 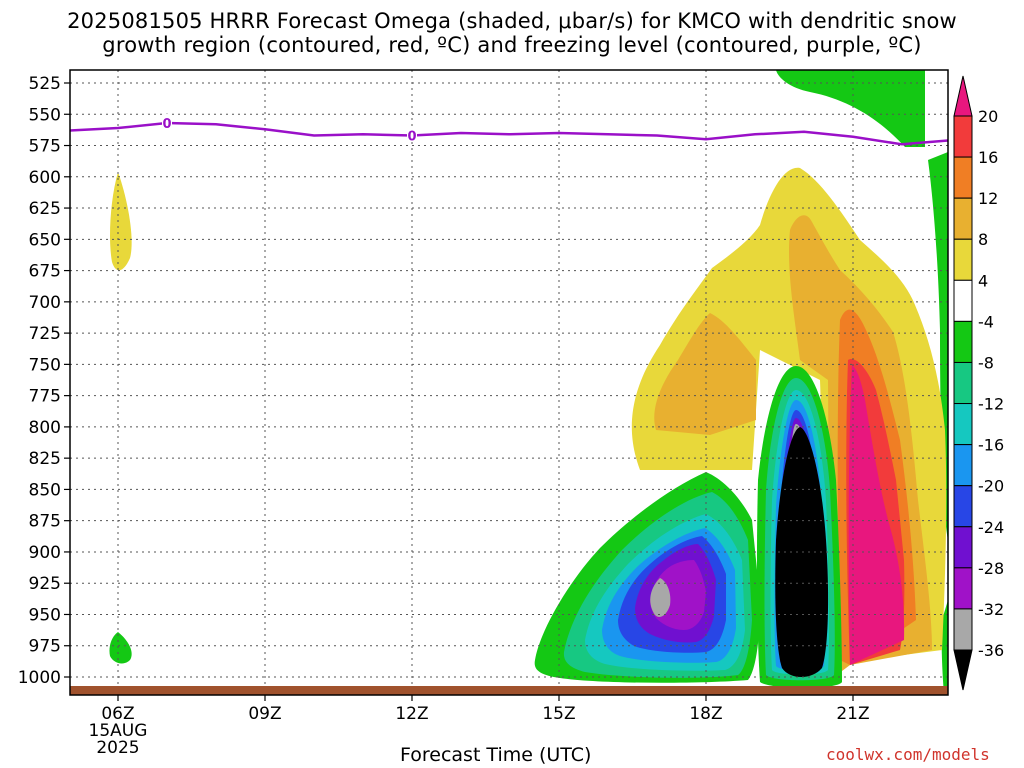 I want to click on y-tick-label-900: 900, so click(x=45, y=553).